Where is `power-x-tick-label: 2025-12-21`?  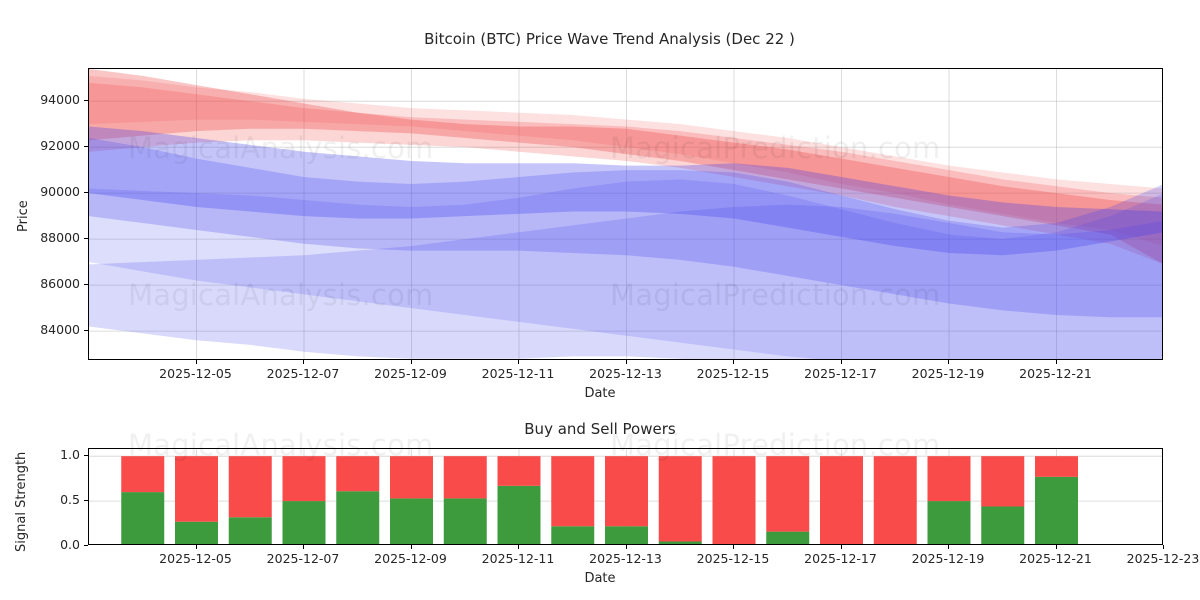 power-x-tick-label: 2025-12-21 is located at coordinates (1055, 558).